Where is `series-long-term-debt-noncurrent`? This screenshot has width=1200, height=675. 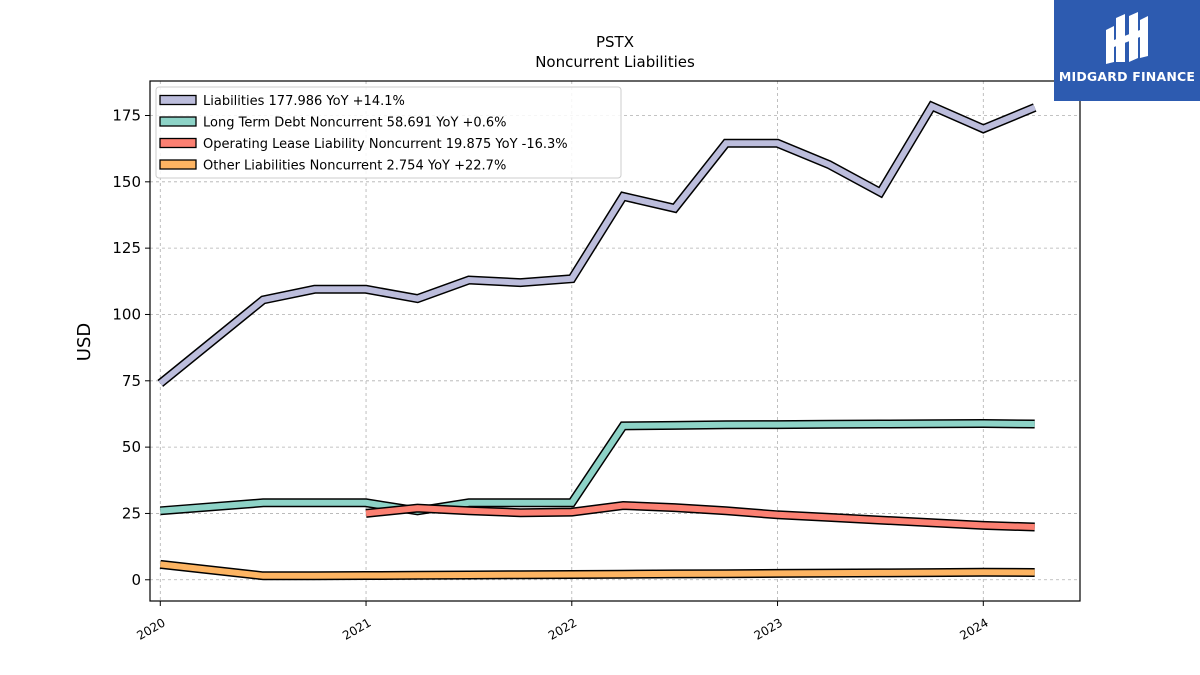
series-long-term-debt-noncurrent is located at coordinates (597, 467).